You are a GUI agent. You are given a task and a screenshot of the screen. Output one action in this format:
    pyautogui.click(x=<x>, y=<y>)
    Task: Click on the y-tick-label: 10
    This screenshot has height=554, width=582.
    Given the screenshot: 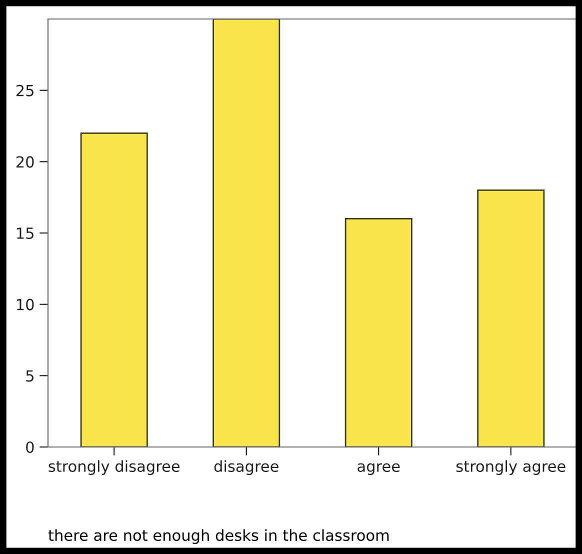 What is the action you would take?
    pyautogui.click(x=25, y=304)
    